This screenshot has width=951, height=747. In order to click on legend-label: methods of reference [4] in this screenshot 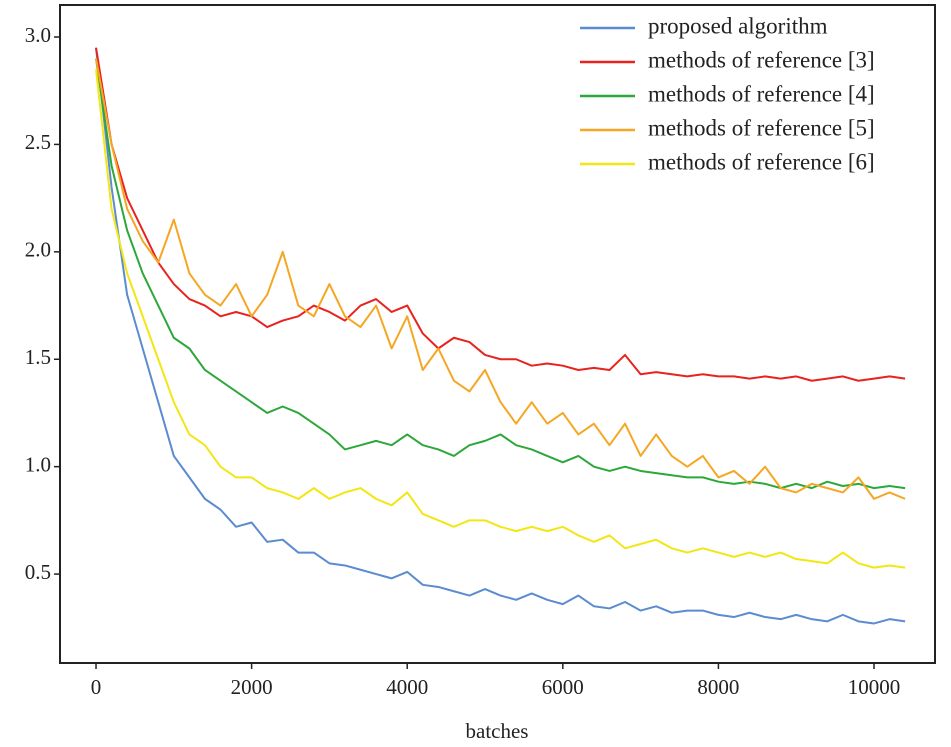, I will do `click(761, 93)`.